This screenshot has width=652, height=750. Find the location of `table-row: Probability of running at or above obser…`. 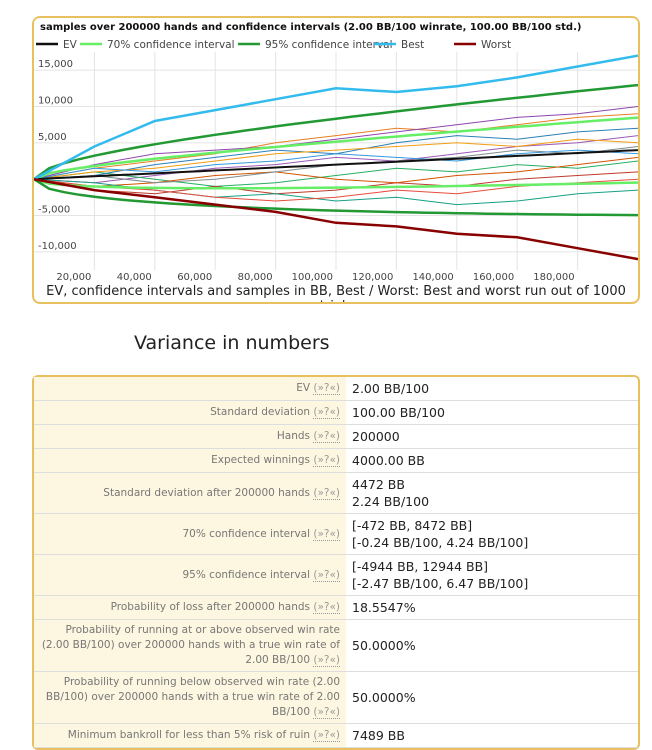

table-row: Probability of running at or above obser… is located at coordinates (336, 645).